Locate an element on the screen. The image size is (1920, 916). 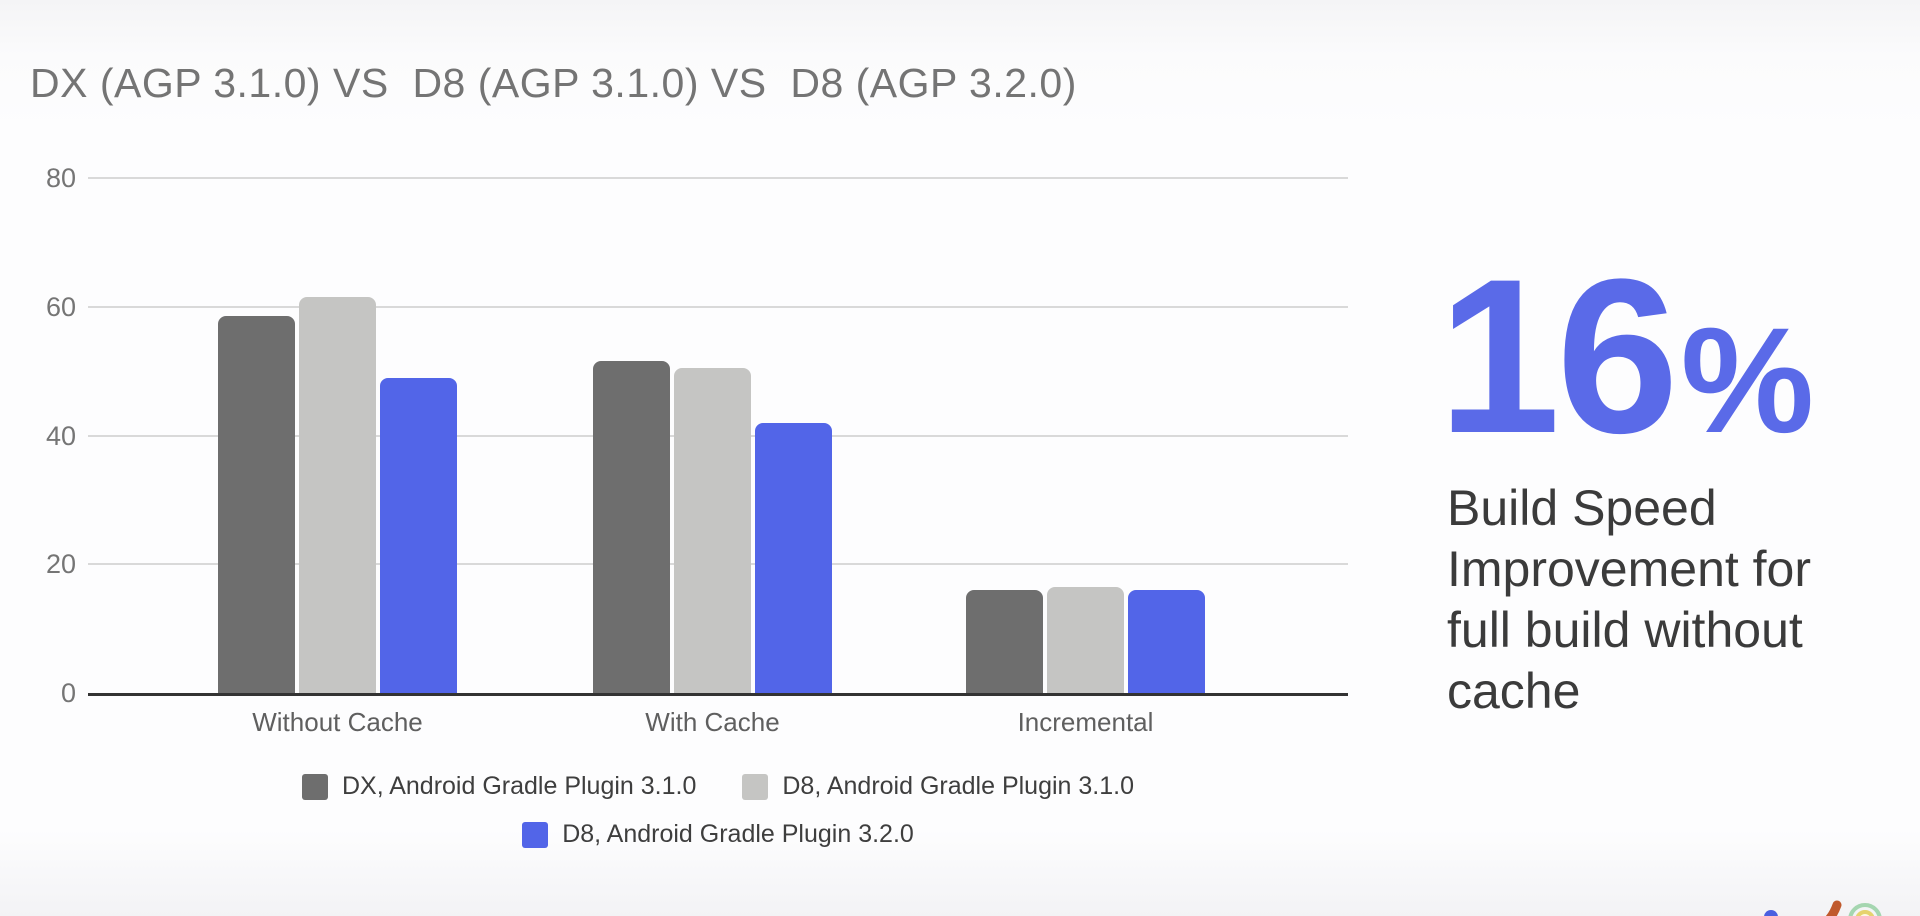
legend-item: D8, Android Gradle Plugin 3.2.0 is located at coordinates (718, 834).